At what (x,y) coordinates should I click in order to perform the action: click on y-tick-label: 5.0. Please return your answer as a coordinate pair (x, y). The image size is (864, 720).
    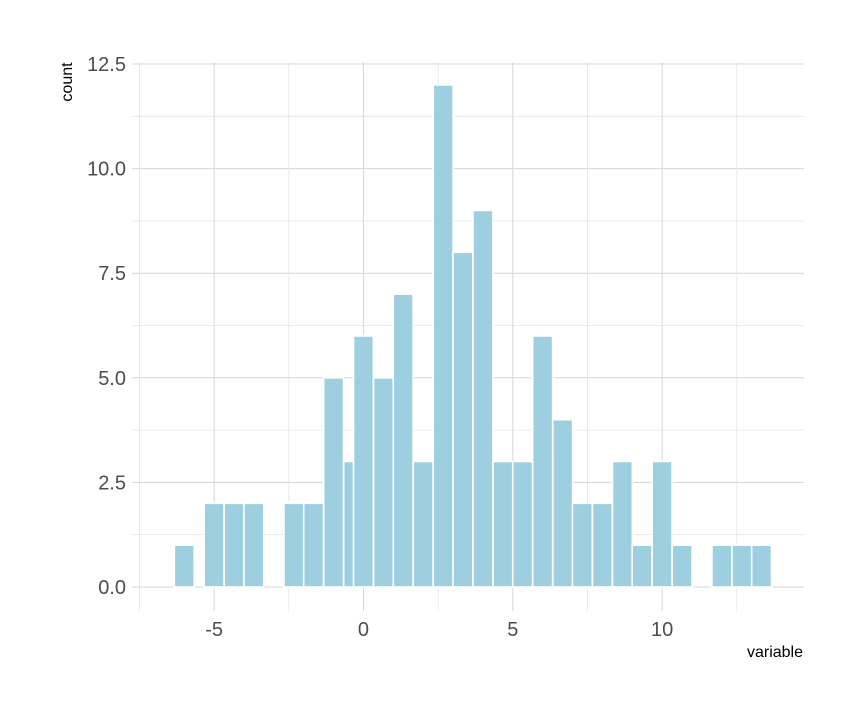
    Looking at the image, I should click on (112, 379).